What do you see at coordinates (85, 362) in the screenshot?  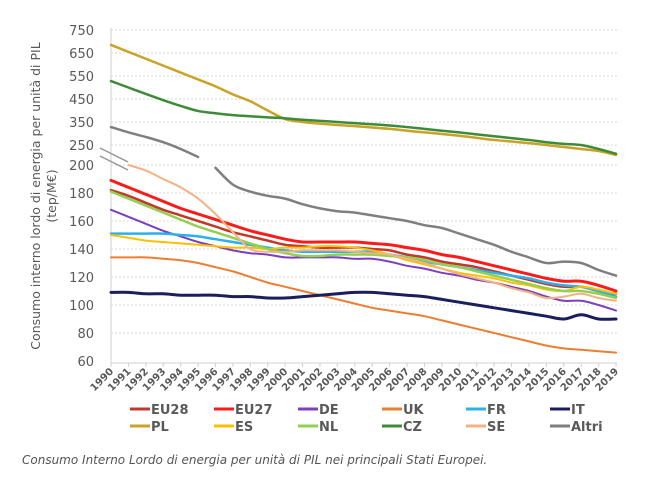 I see `y-tick-label: 60` at bounding box center [85, 362].